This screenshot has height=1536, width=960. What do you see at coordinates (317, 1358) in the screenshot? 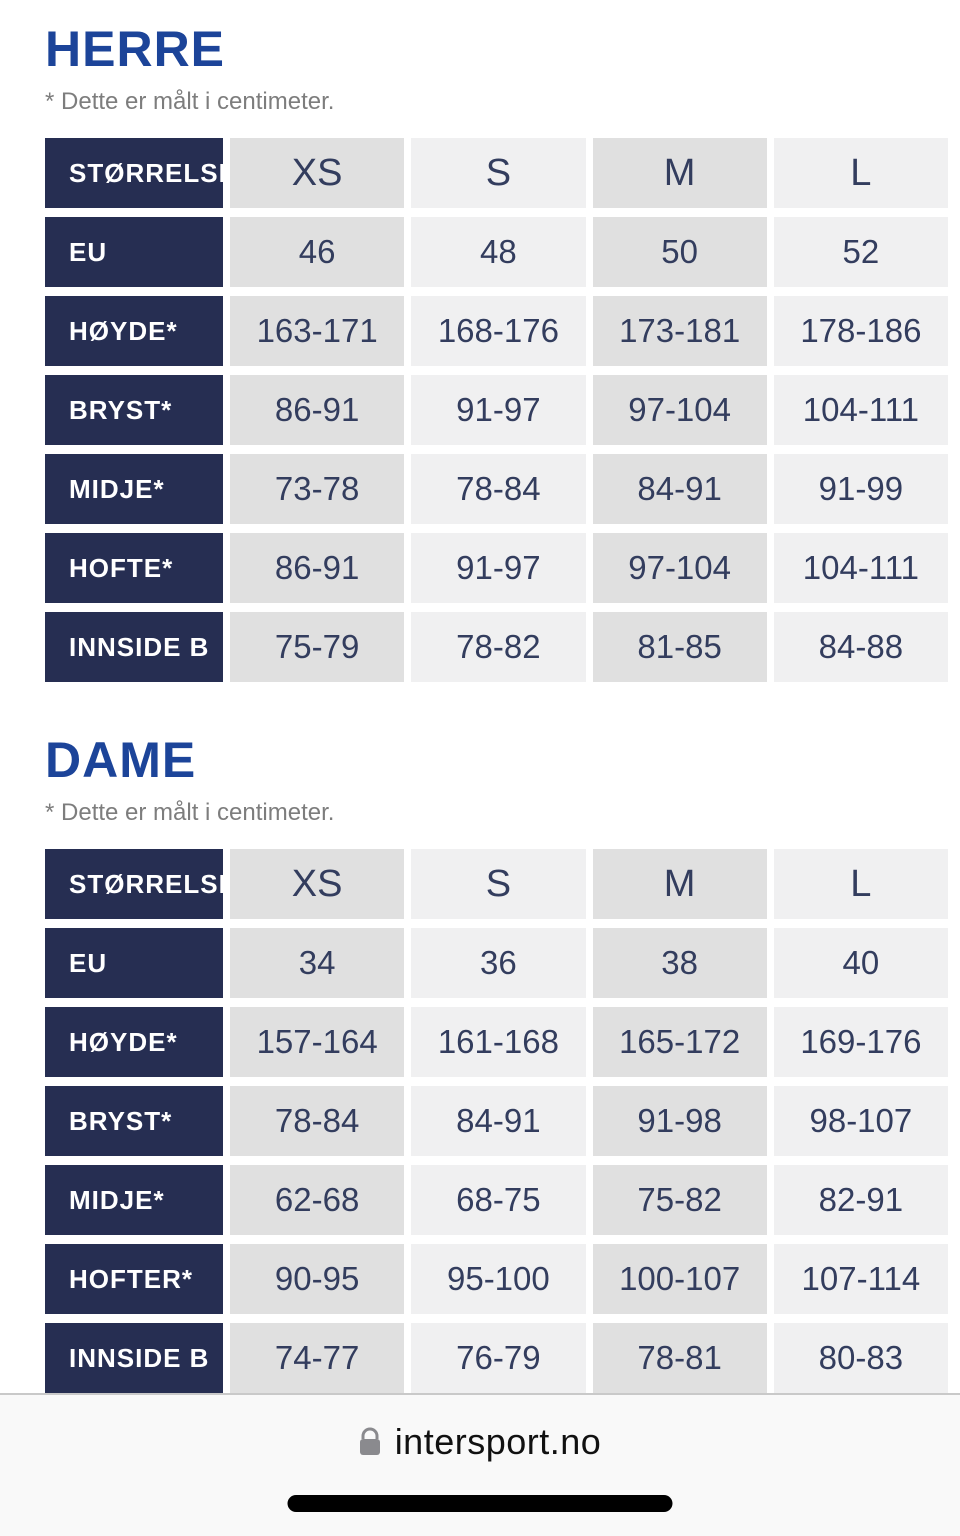
I see `value-cell: 74-77` at bounding box center [317, 1358].